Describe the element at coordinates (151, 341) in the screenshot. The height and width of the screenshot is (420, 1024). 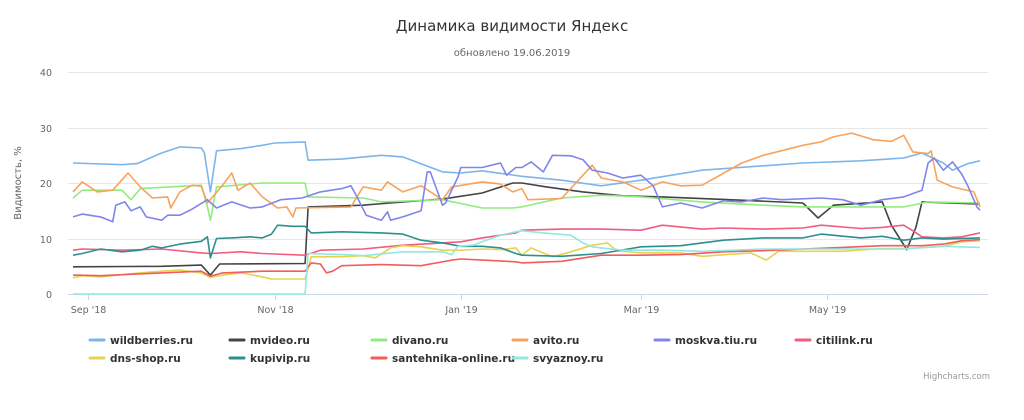
I see `legend-label: wildberries.ru` at that location.